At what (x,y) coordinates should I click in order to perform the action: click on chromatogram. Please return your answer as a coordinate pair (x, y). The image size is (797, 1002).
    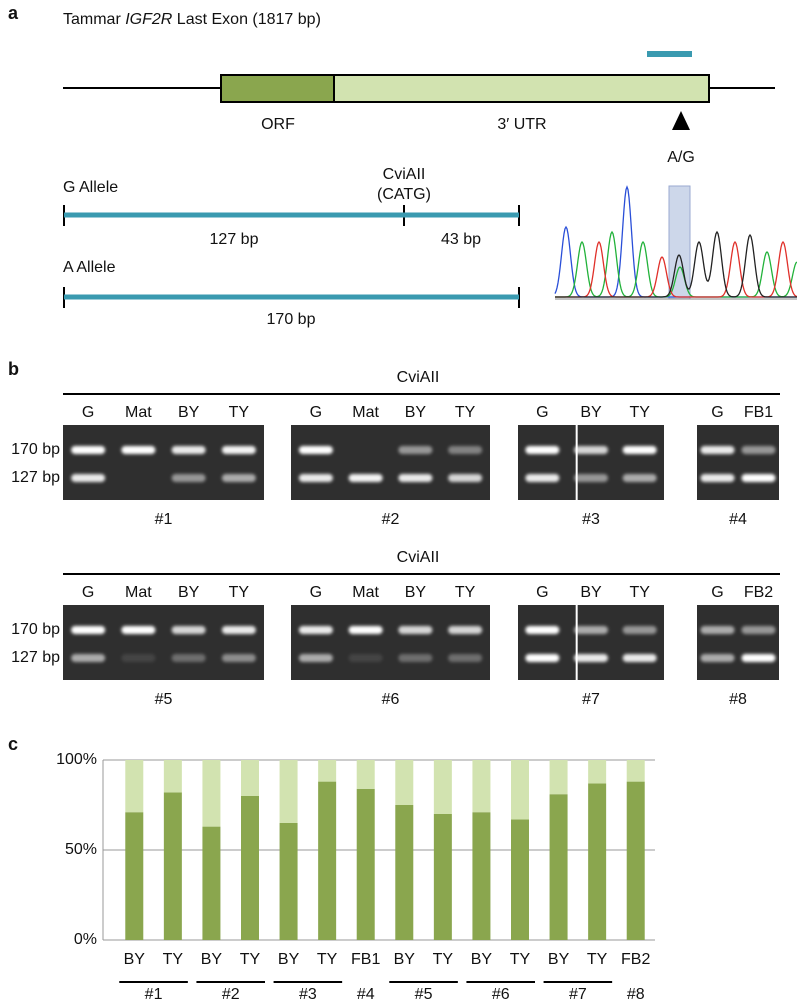
    Looking at the image, I should click on (675, 241).